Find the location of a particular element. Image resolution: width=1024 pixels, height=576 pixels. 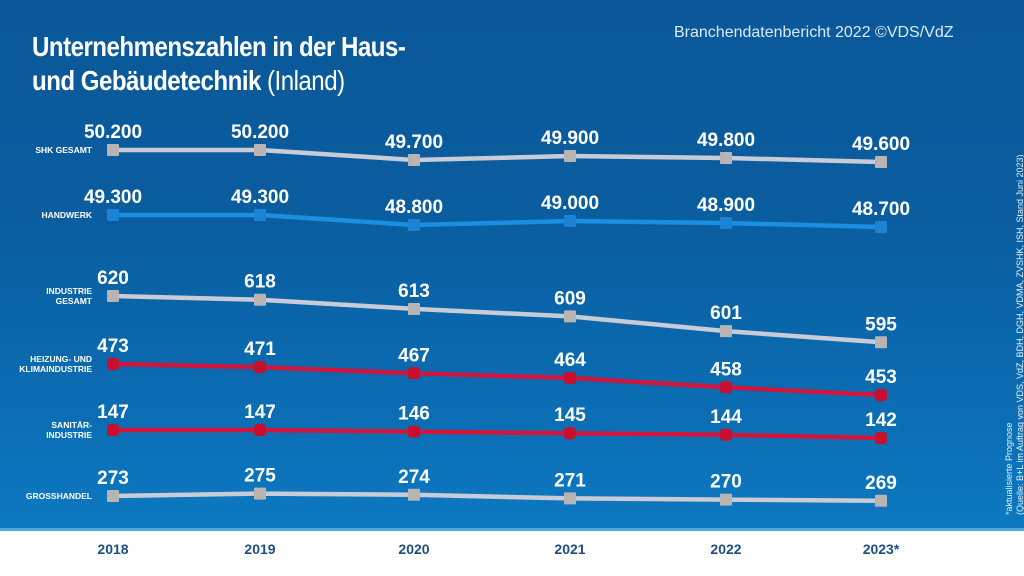

title-line-1: Unternehmenszahlen in der Haus- is located at coordinates (219, 46).